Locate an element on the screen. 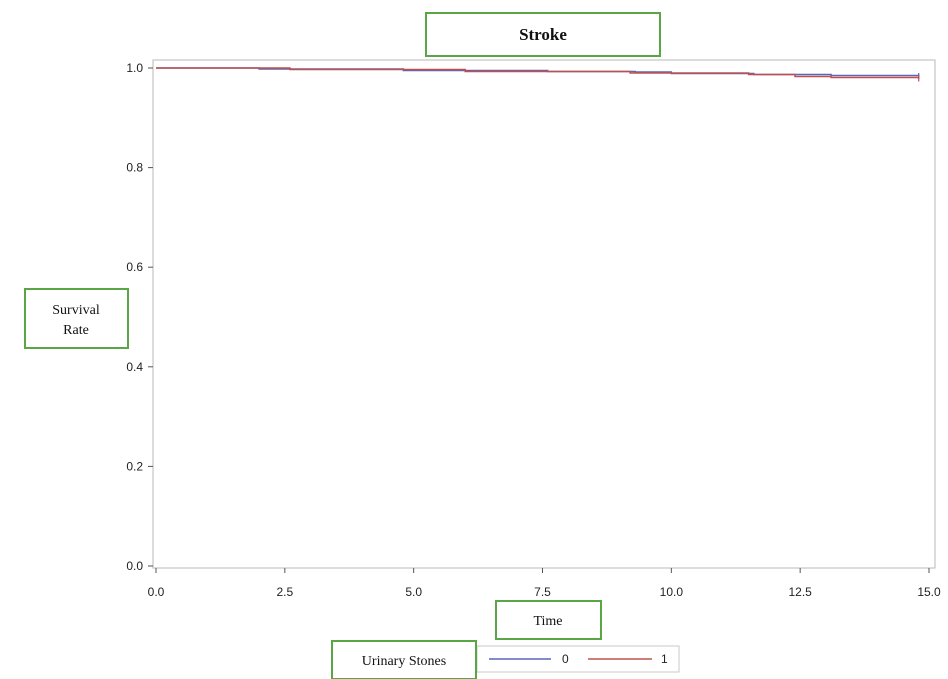 This screenshot has height=679, width=948. y-tick-label-2: 0.4 is located at coordinates (134, 367).